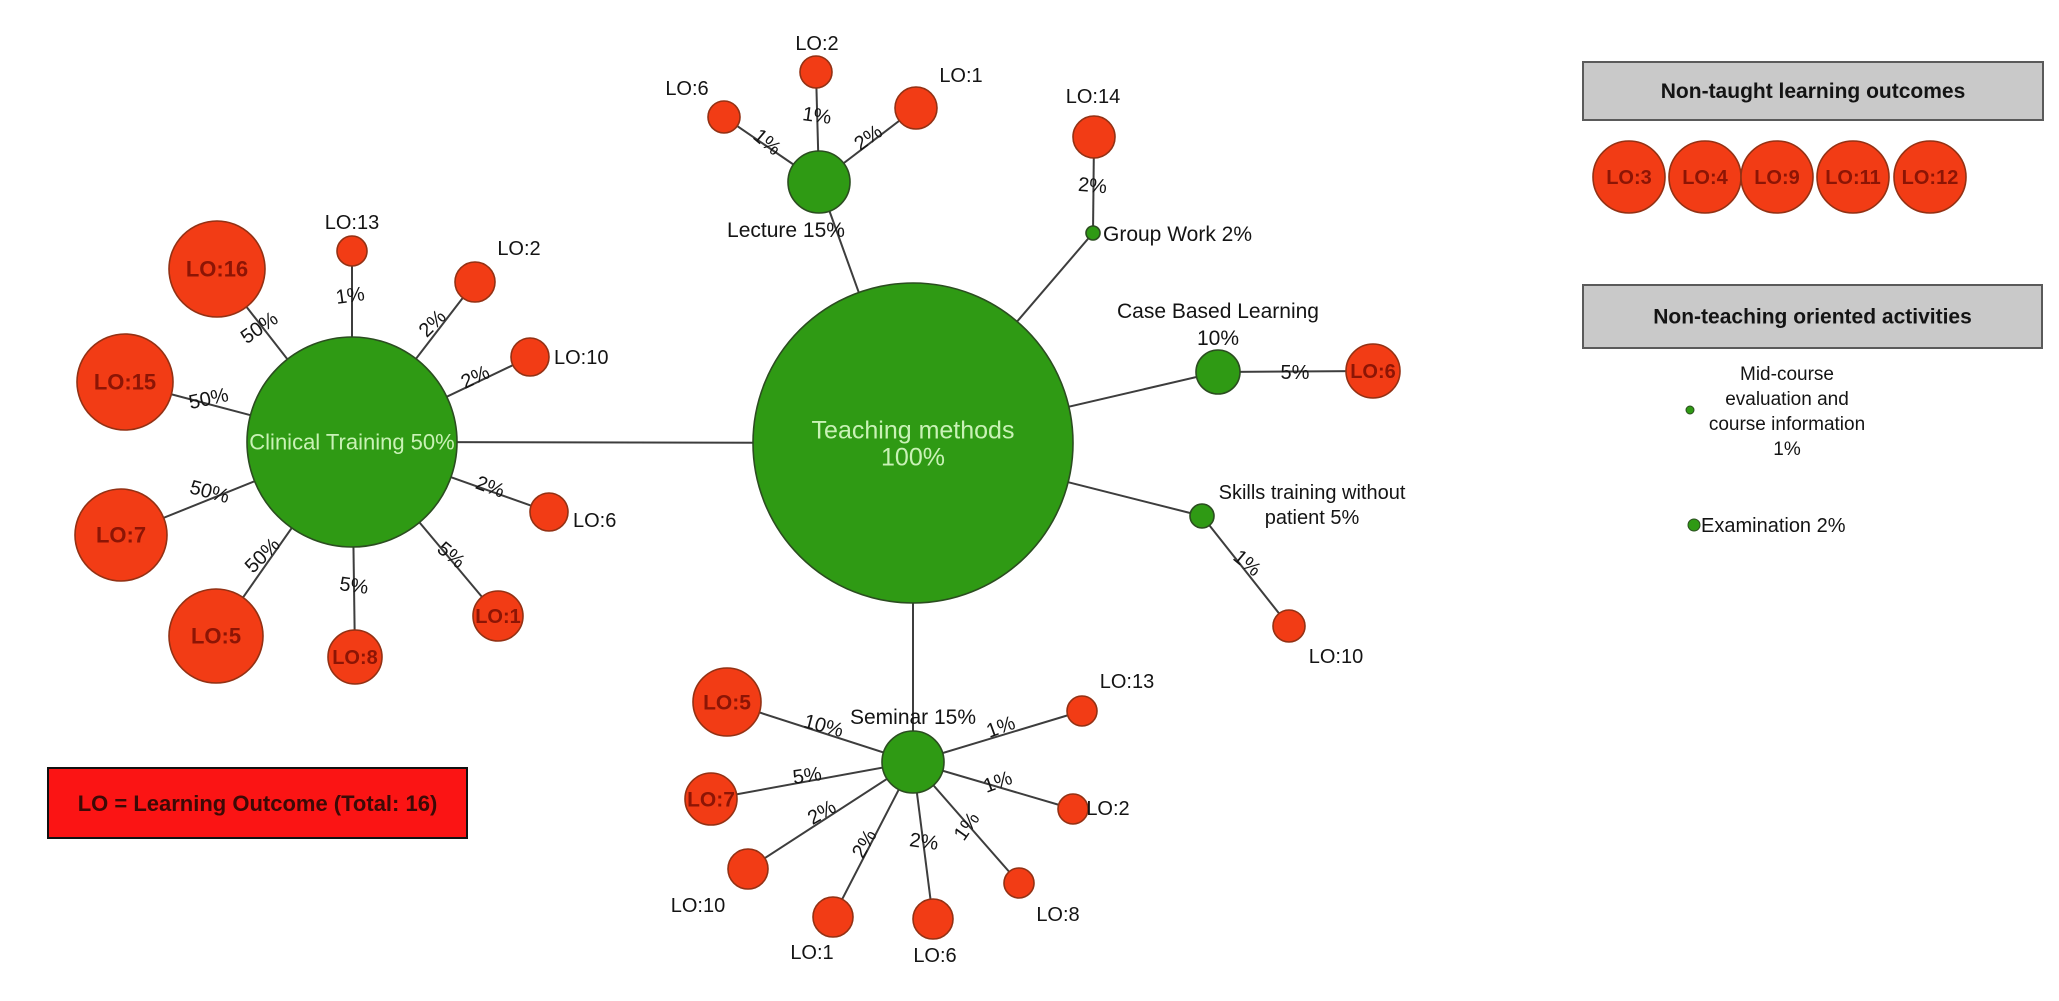 Image resolution: width=2059 pixels, height=1001 pixels. I want to click on node-lo1S, so click(833, 917).